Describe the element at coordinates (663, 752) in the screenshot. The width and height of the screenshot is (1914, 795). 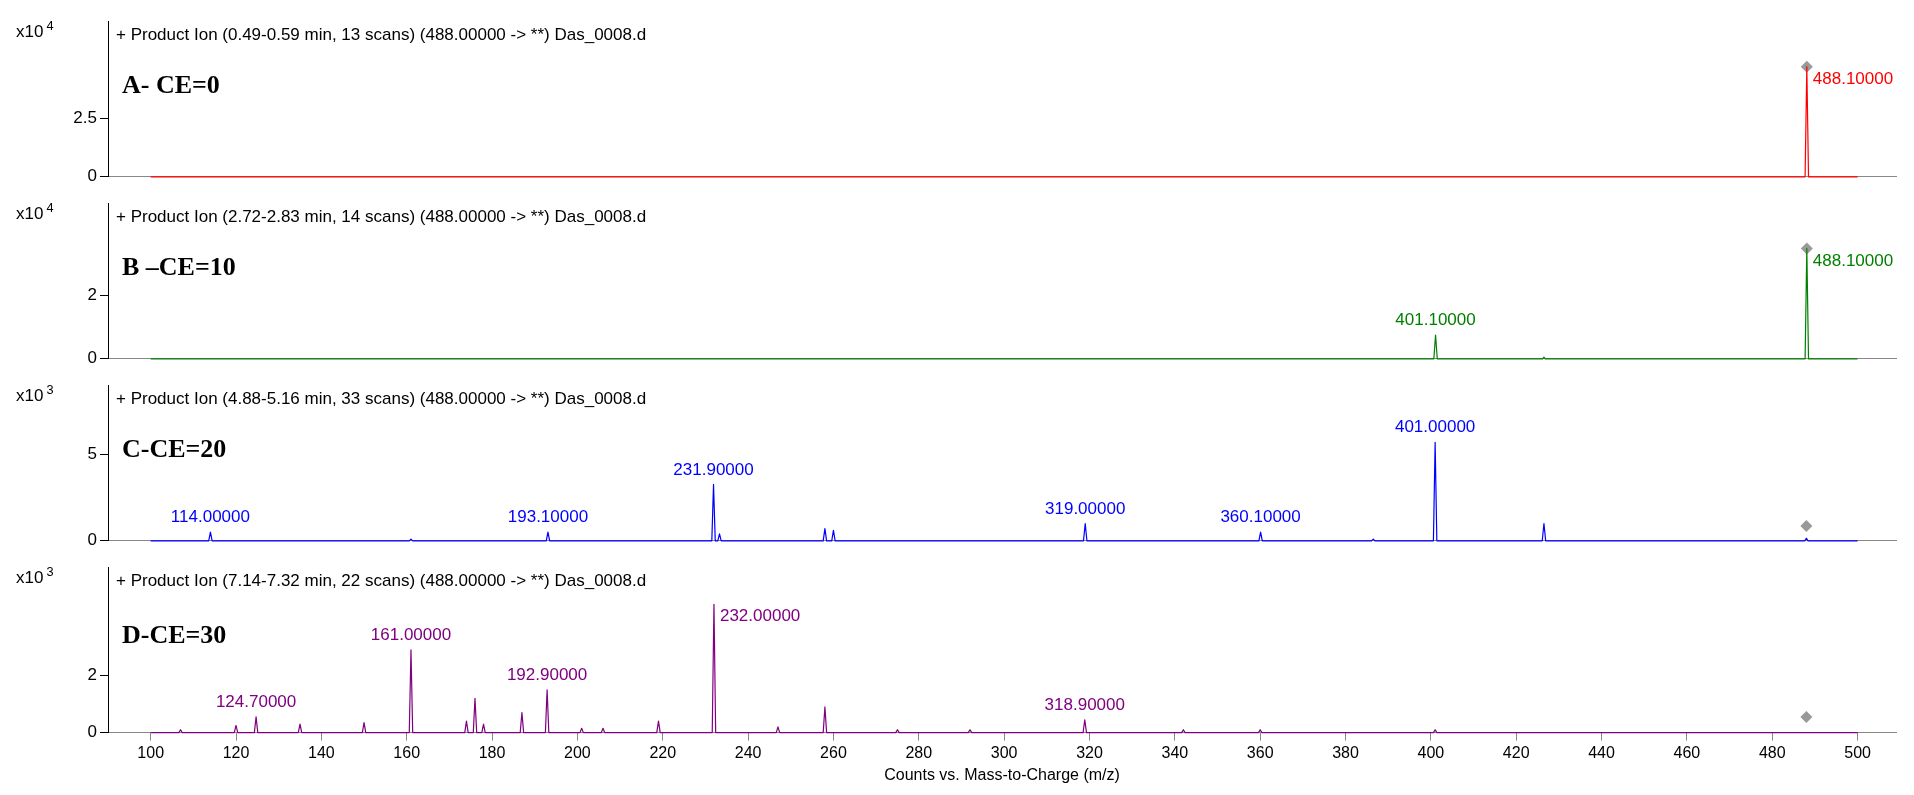
I see `x-tick-label: 220` at that location.